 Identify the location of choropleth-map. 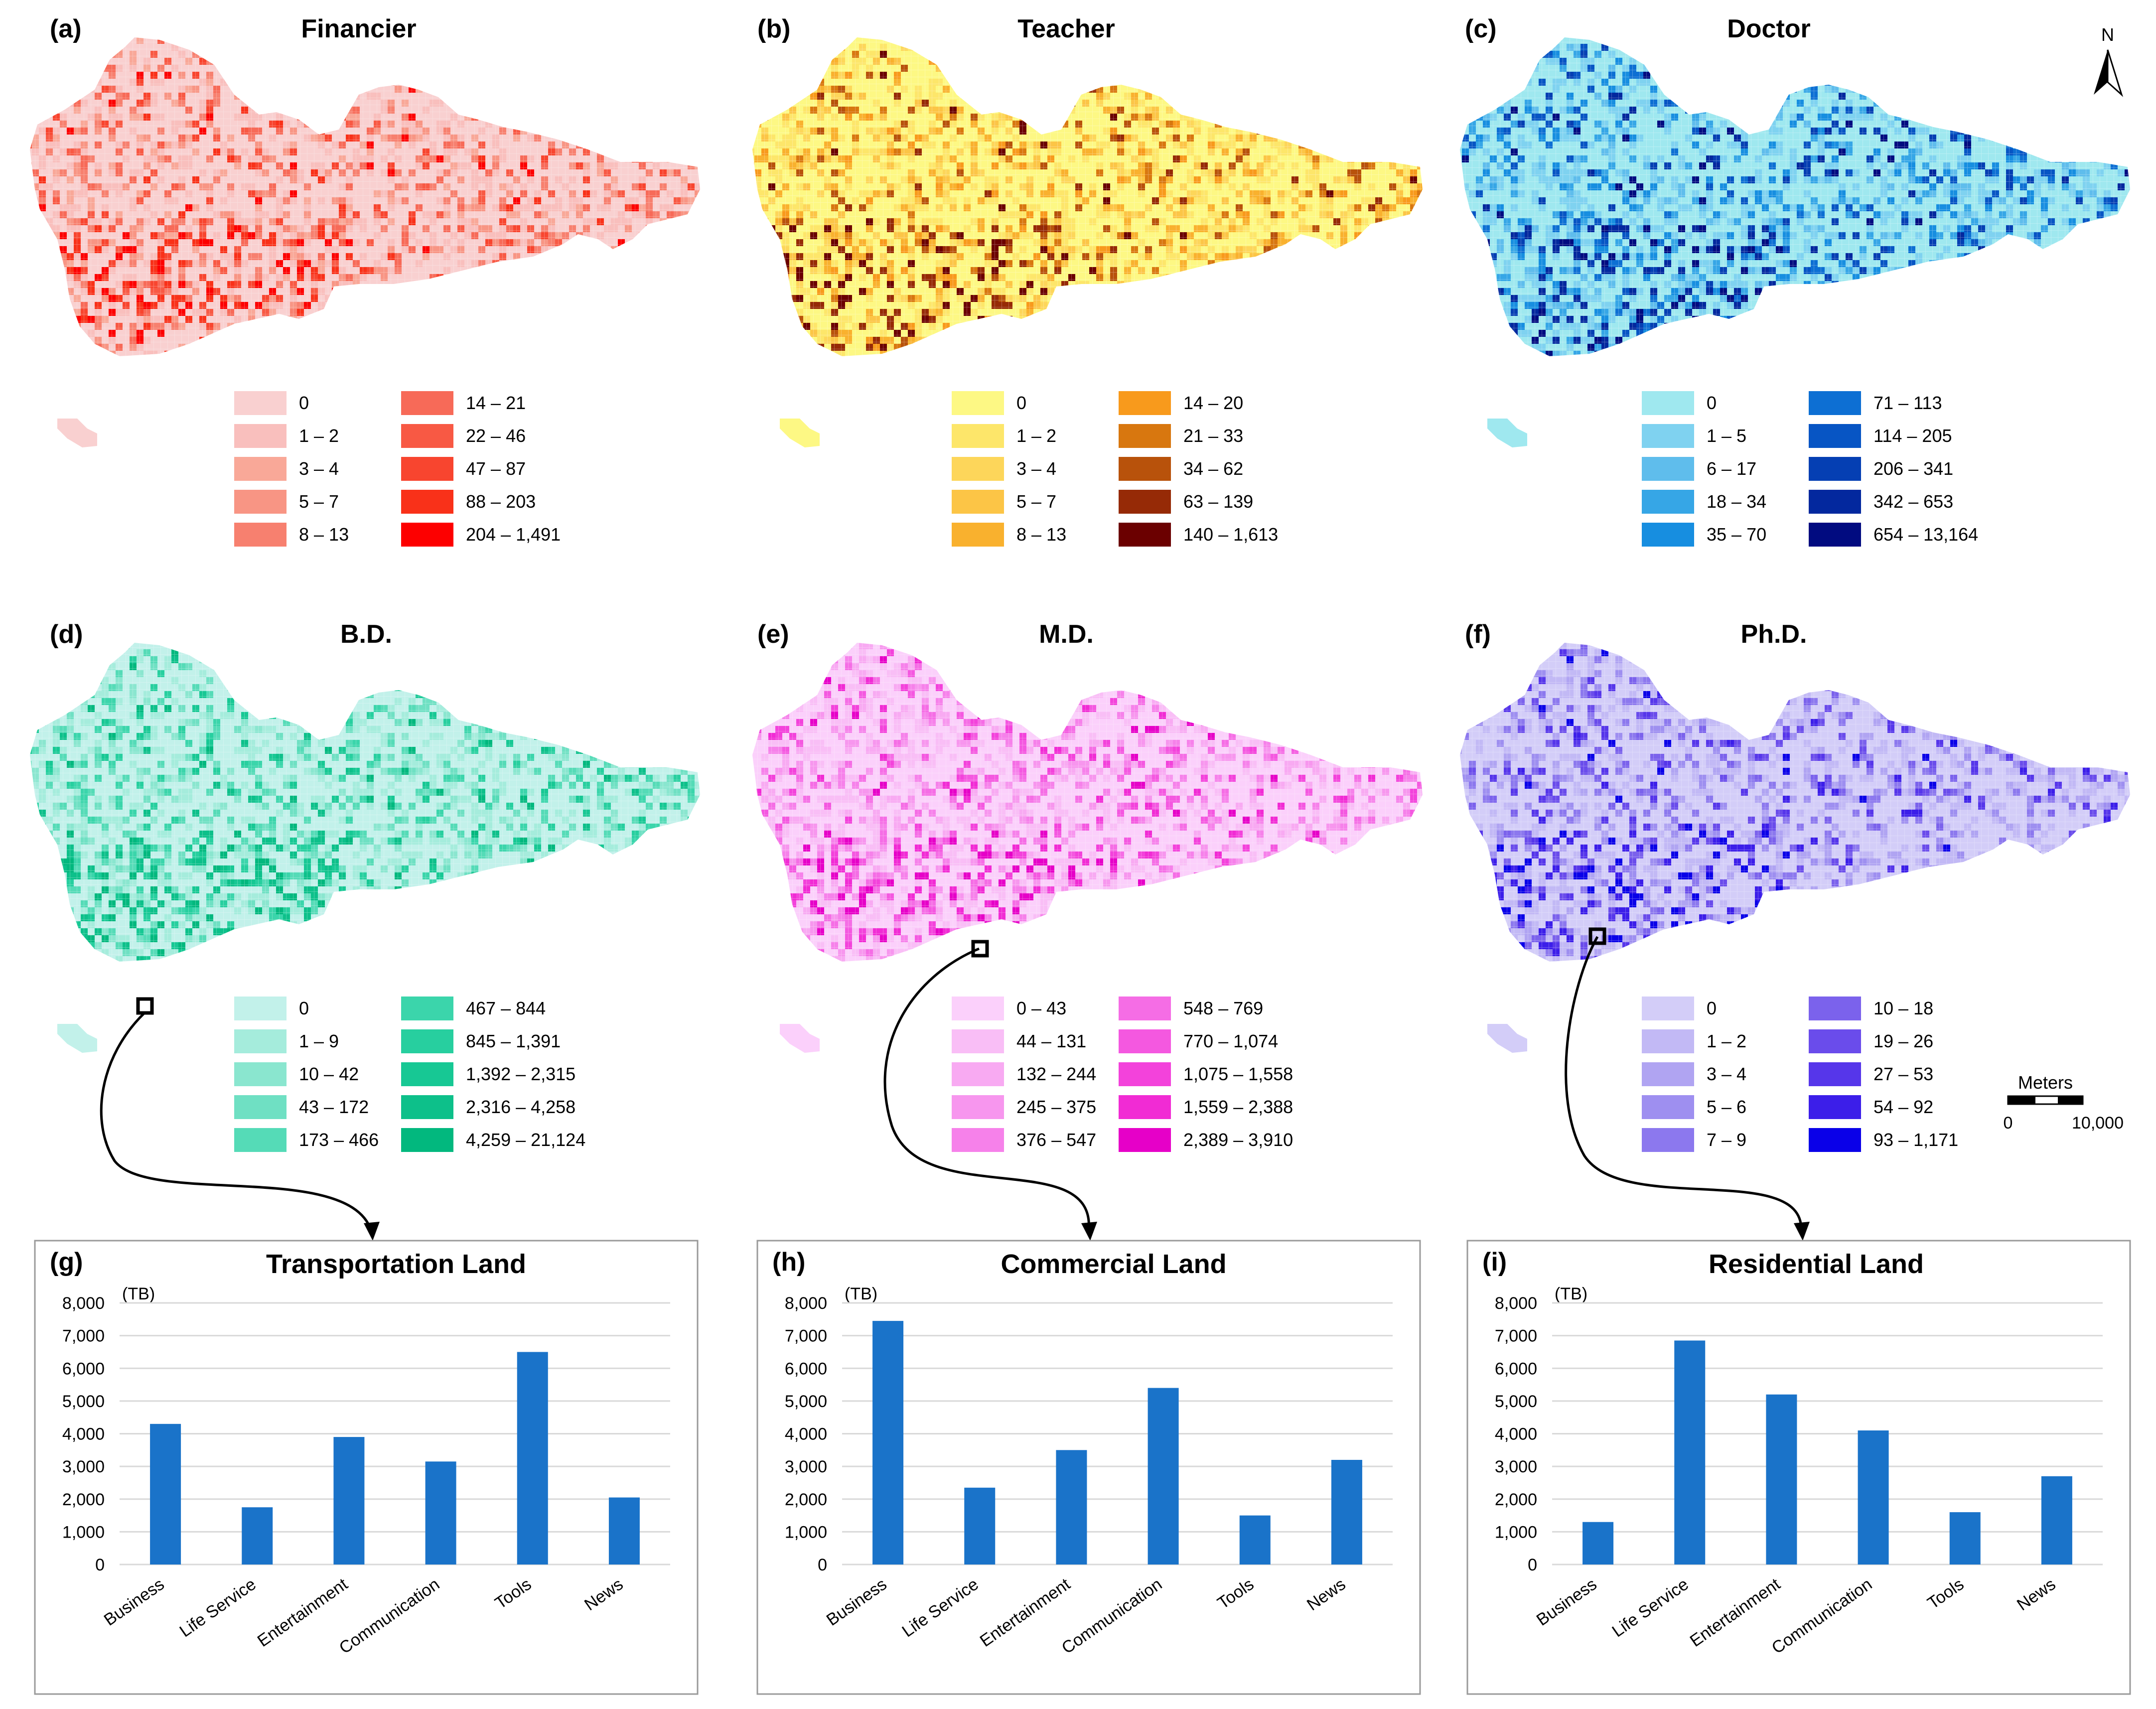
(1091, 242).